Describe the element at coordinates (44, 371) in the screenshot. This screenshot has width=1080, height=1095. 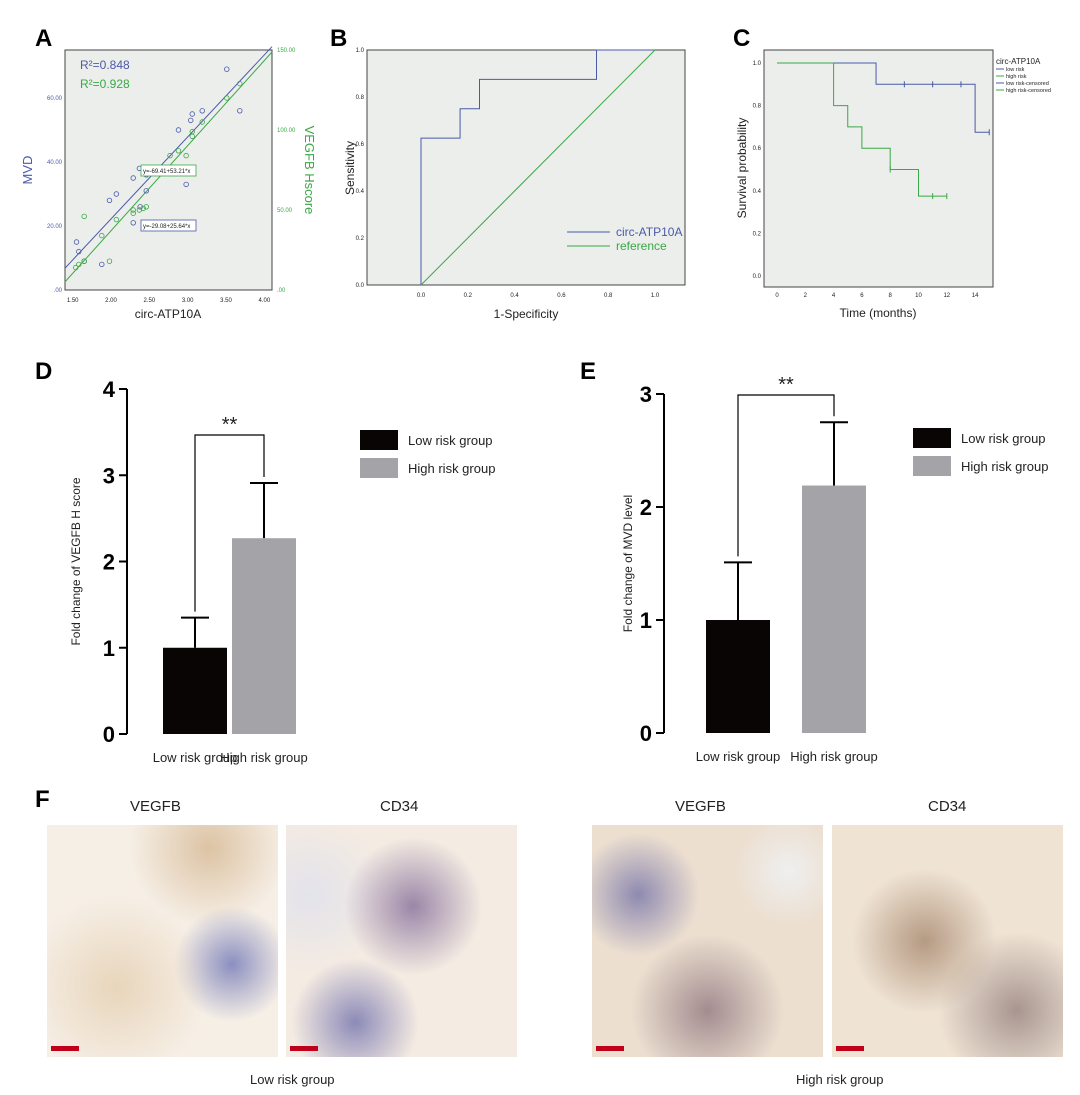
I see `panel-label-d: D` at that location.